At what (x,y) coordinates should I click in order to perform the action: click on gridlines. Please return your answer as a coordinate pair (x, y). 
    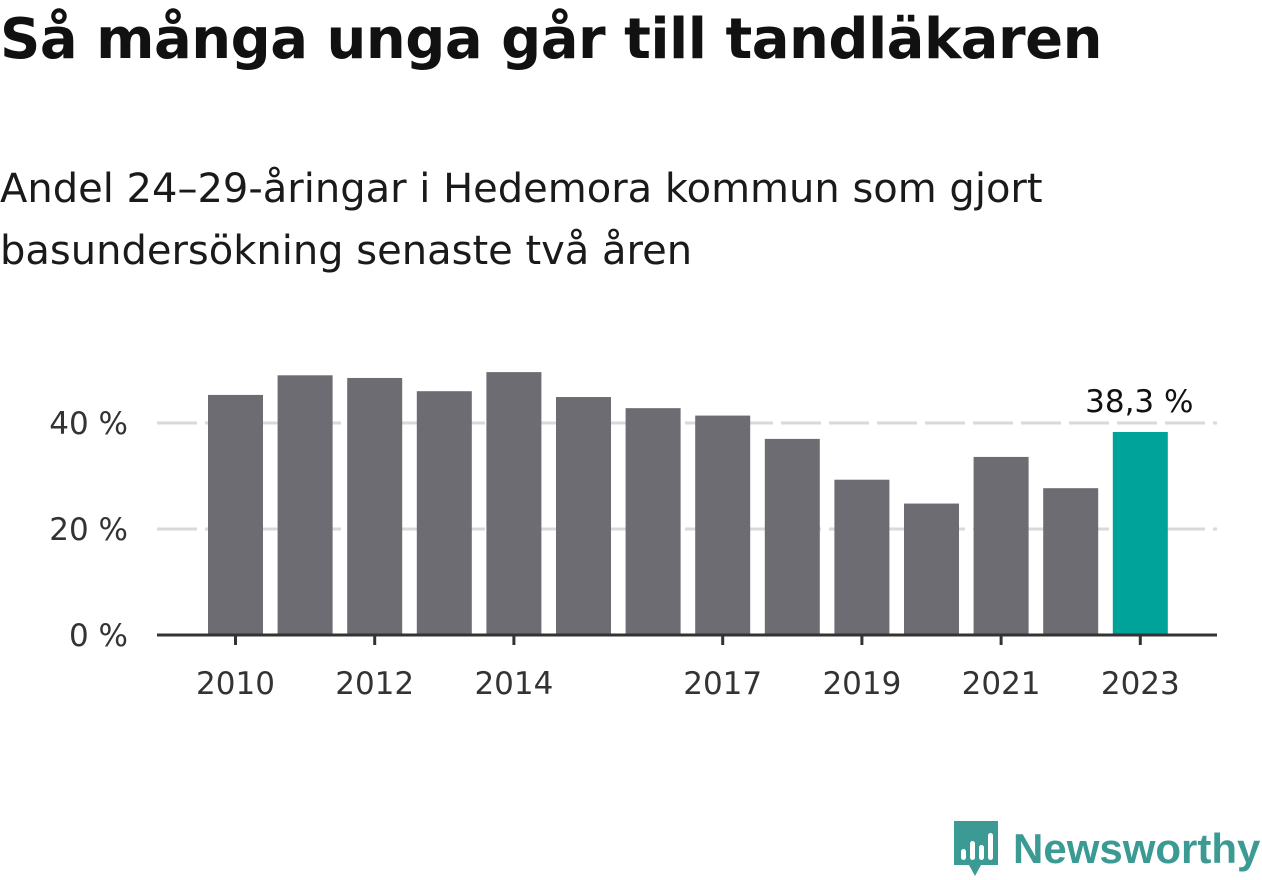
    Looking at the image, I should click on (687, 476).